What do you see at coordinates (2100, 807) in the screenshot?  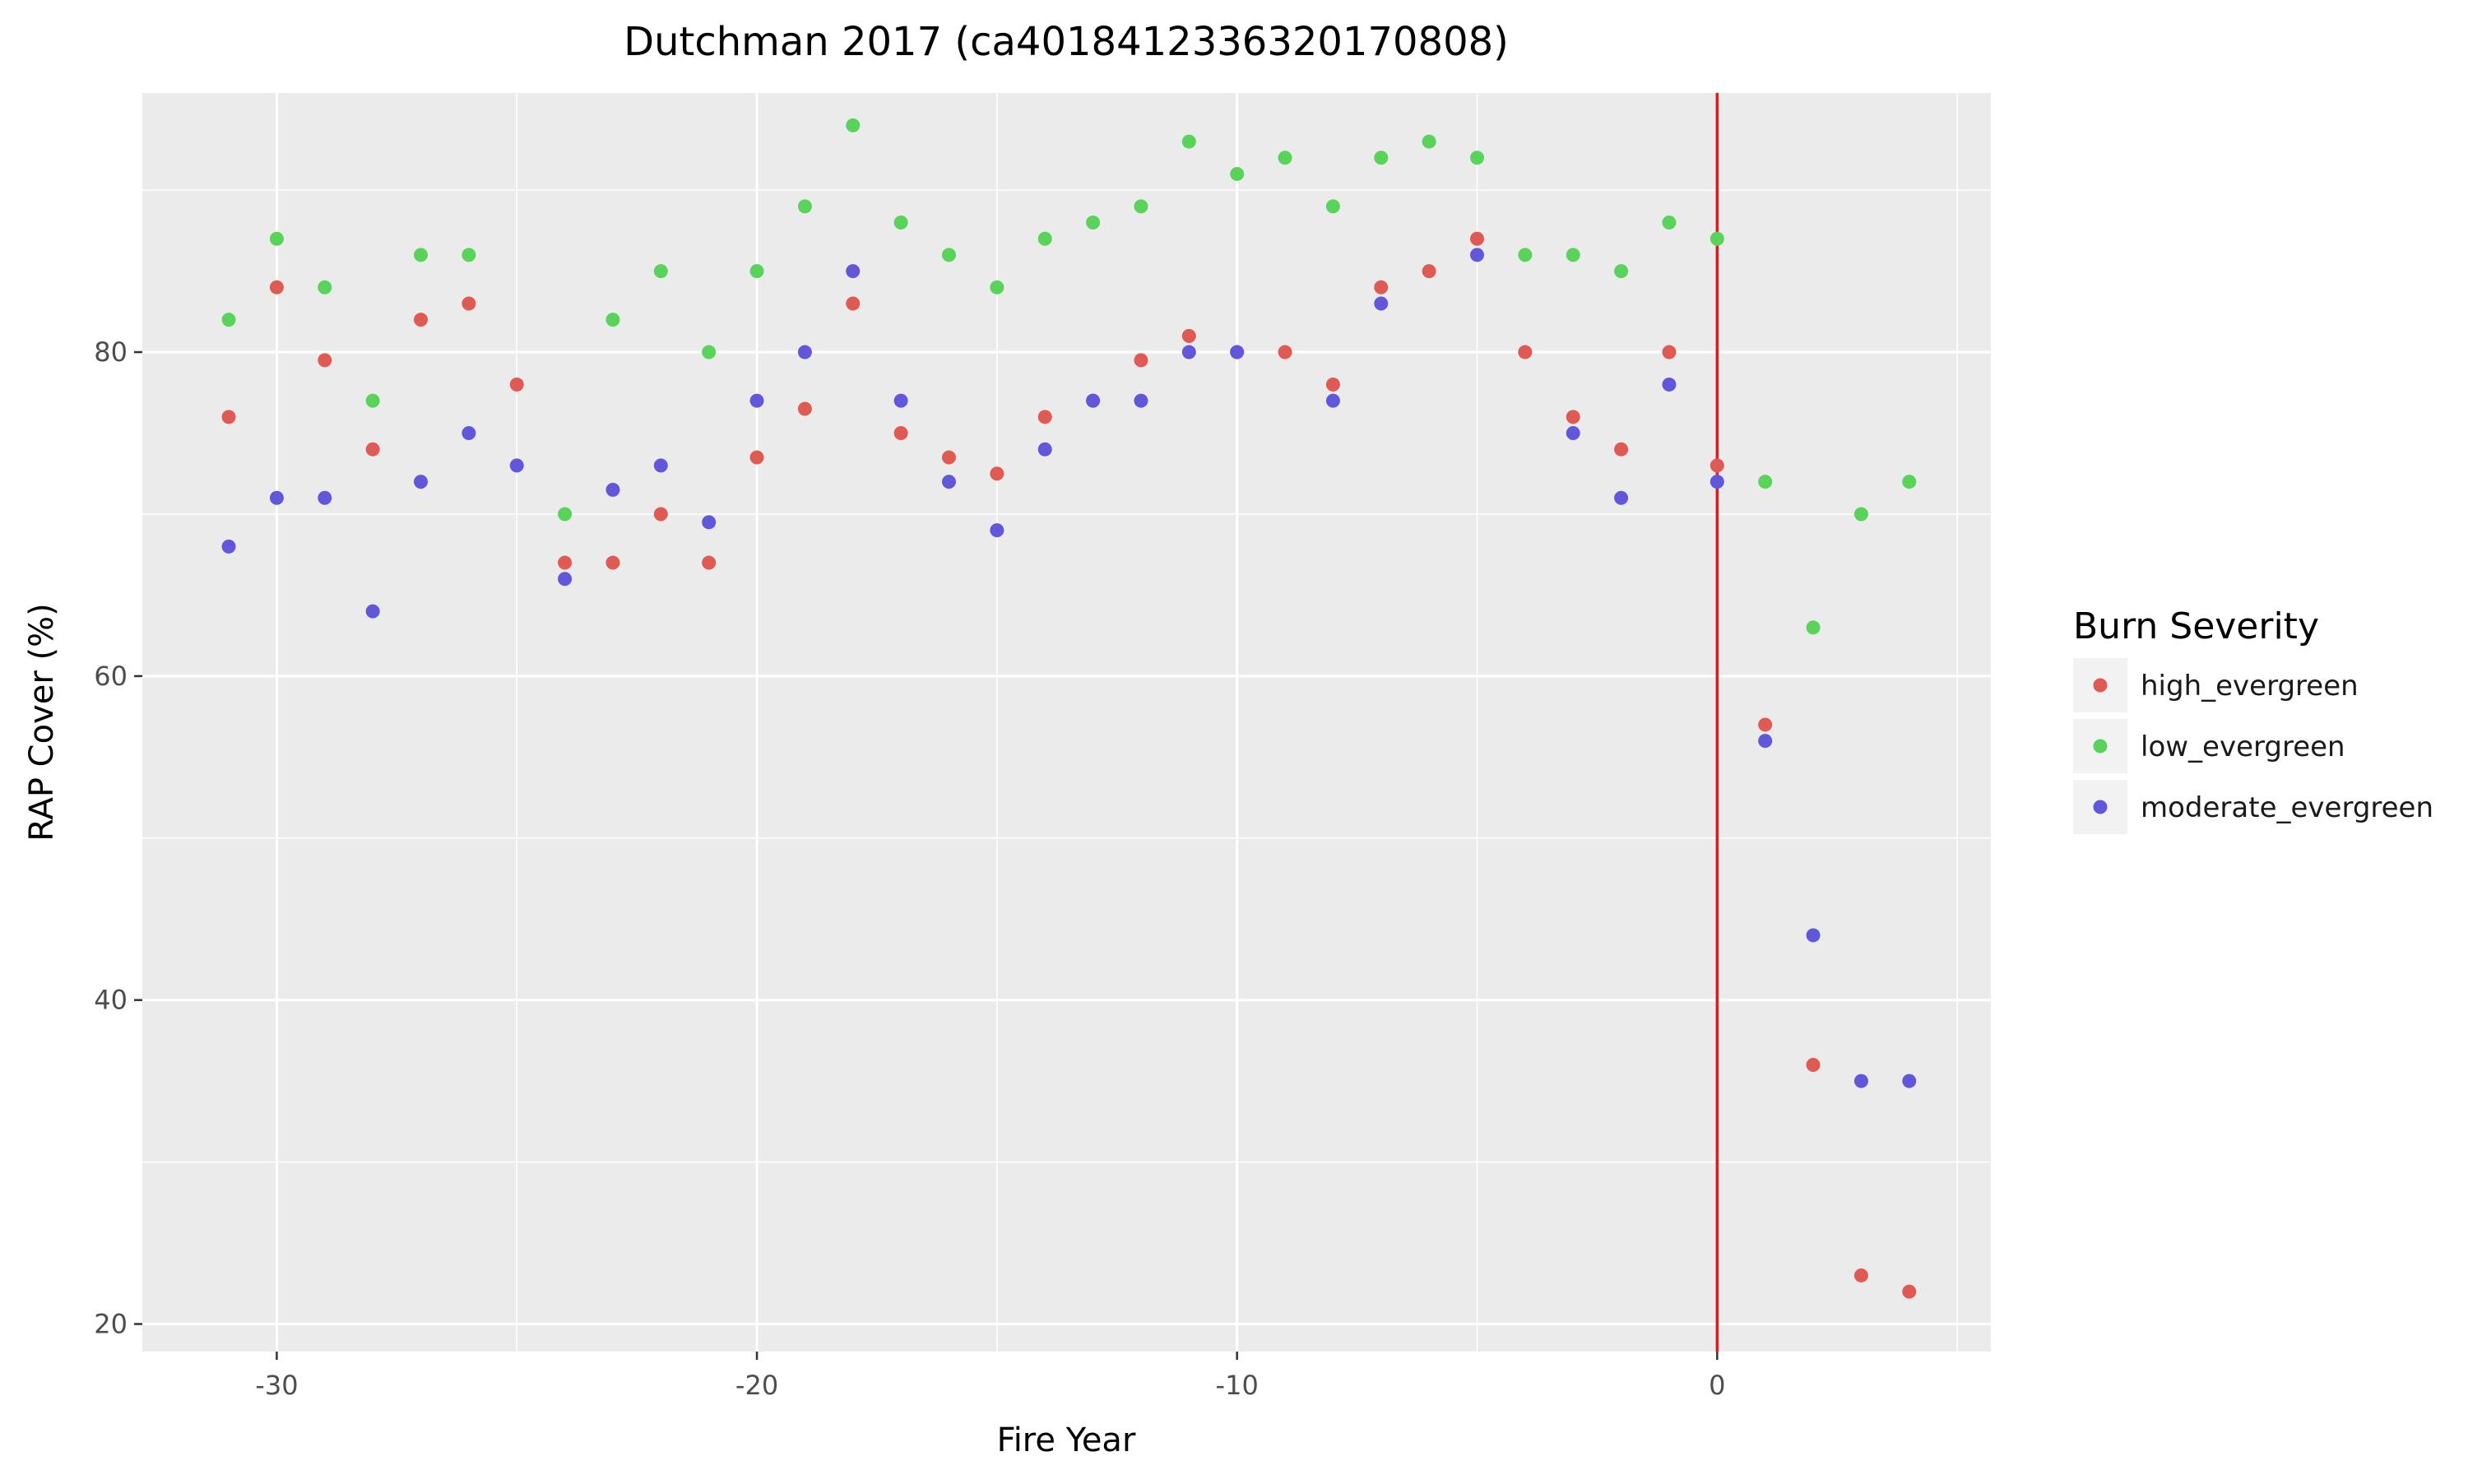 I see `legend-marker-moderate_evergreen` at bounding box center [2100, 807].